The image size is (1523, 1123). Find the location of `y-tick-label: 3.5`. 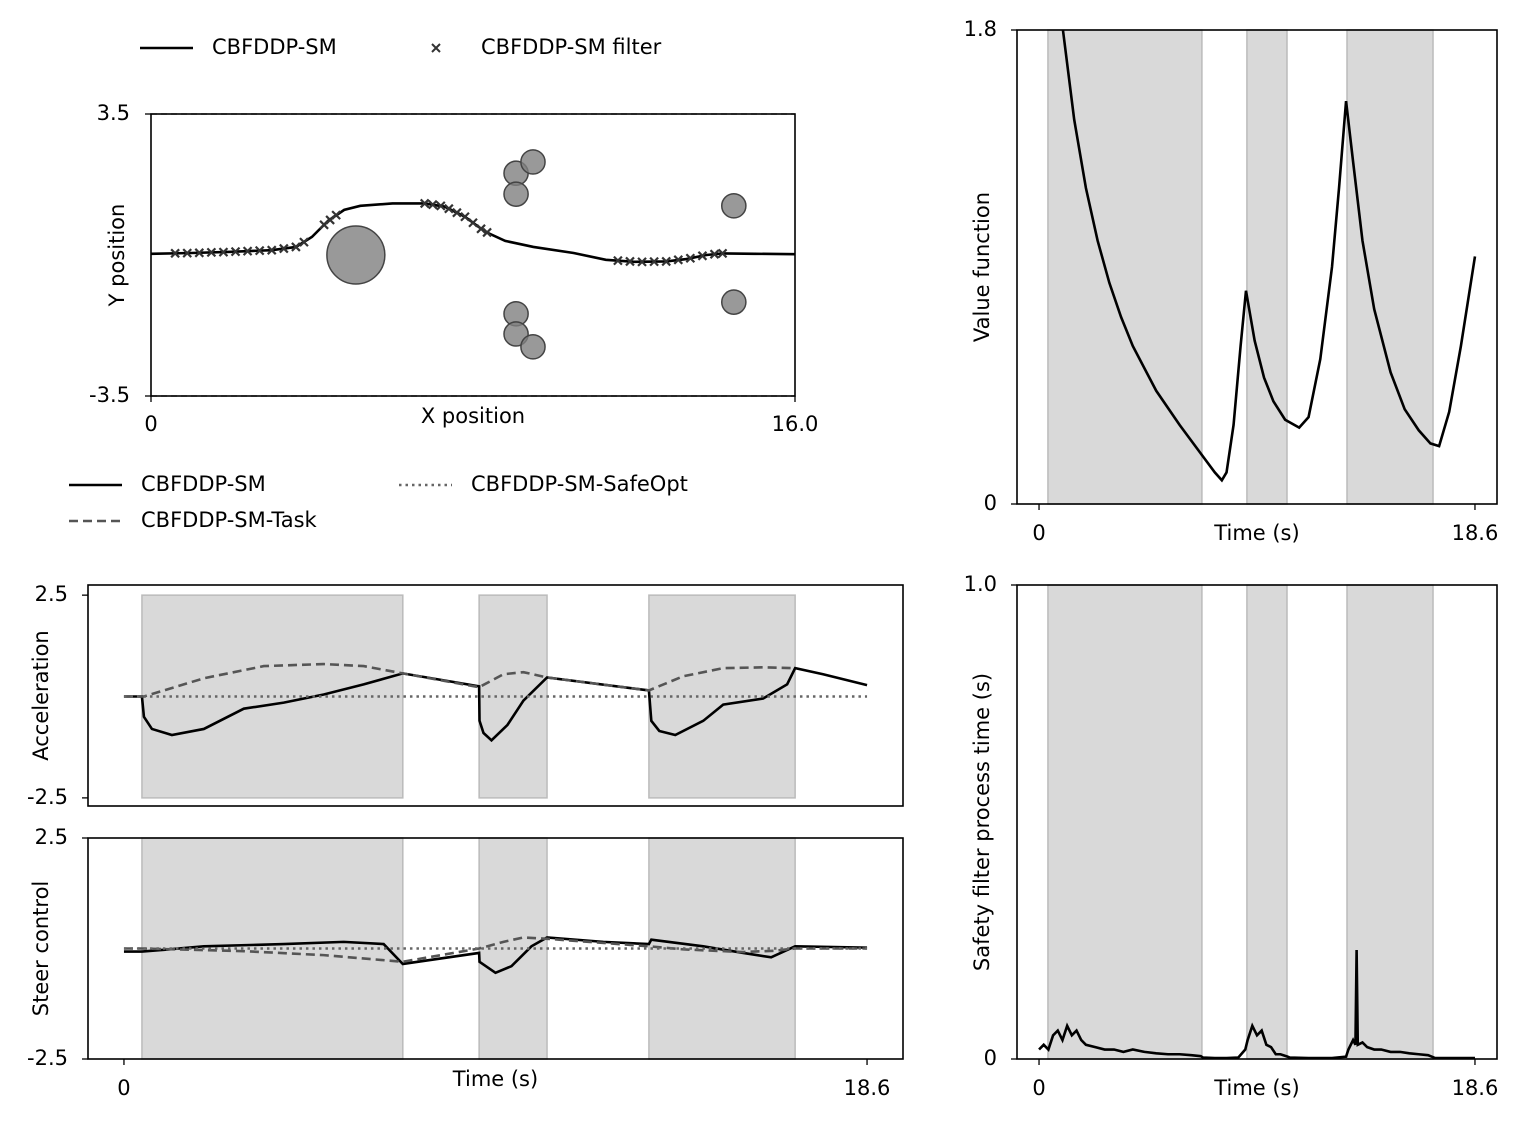

y-tick-label: 3.5 is located at coordinates (113, 113).